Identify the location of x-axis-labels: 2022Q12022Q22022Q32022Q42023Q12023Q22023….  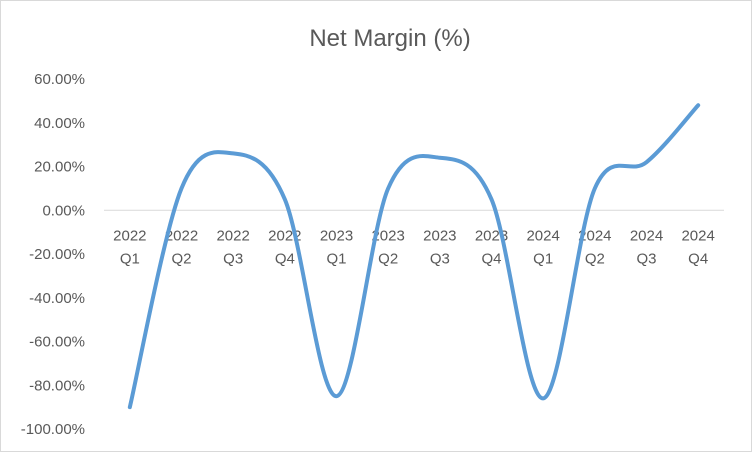
(414, 247).